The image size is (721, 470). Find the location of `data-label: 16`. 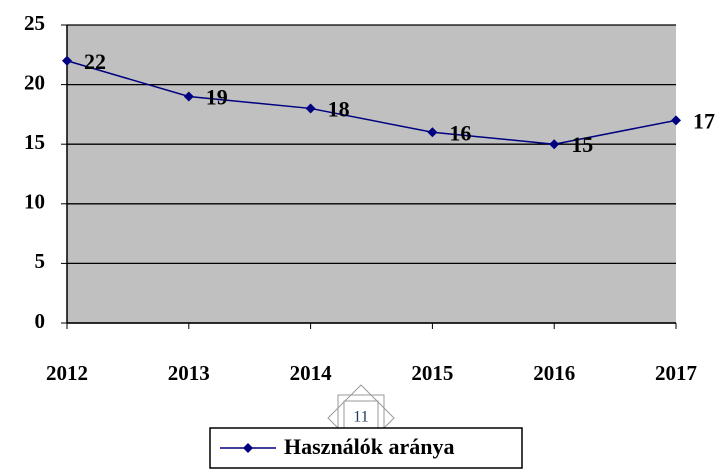

data-label: 16 is located at coordinates (460, 132).